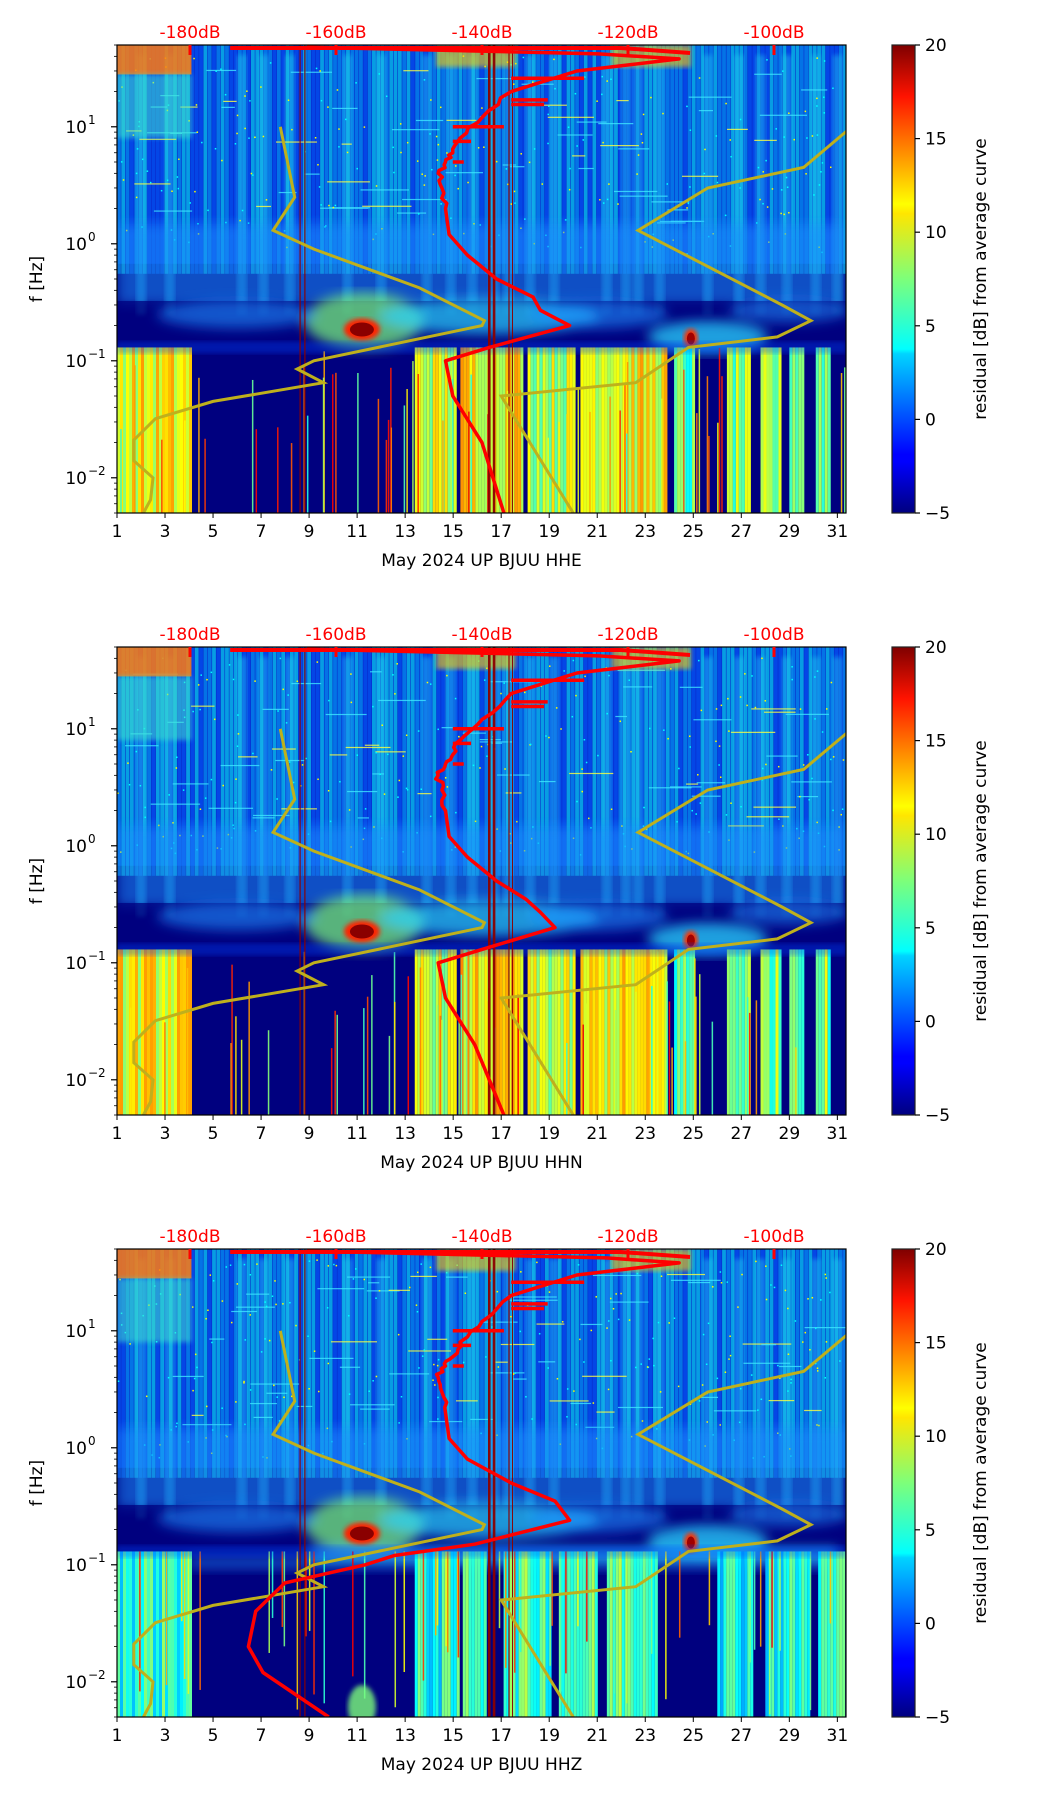  I want to click on hf-streaks, so click(481, 180).